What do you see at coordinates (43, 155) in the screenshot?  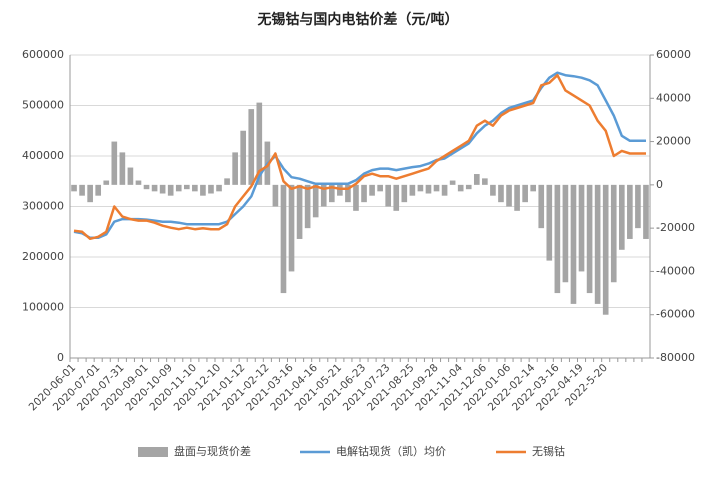 I see `y-tick-label: 400000` at bounding box center [43, 155].